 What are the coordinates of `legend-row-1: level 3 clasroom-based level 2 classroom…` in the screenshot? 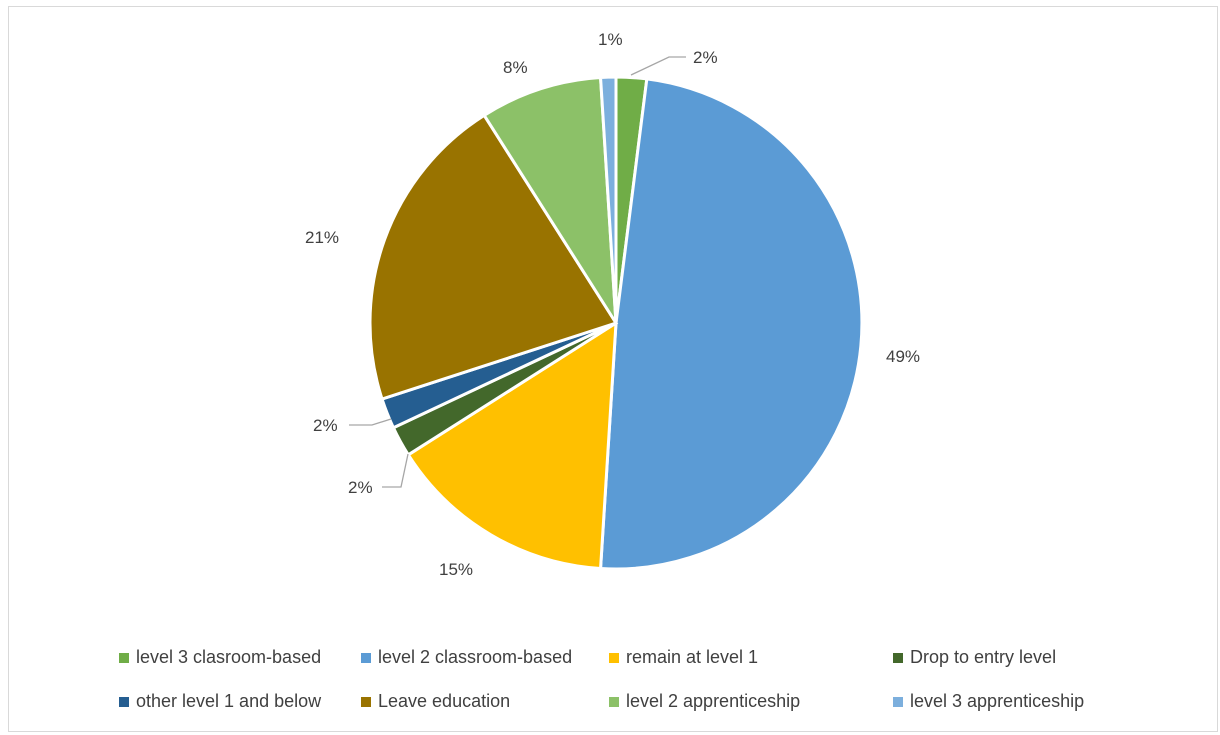 It's located at (659, 669).